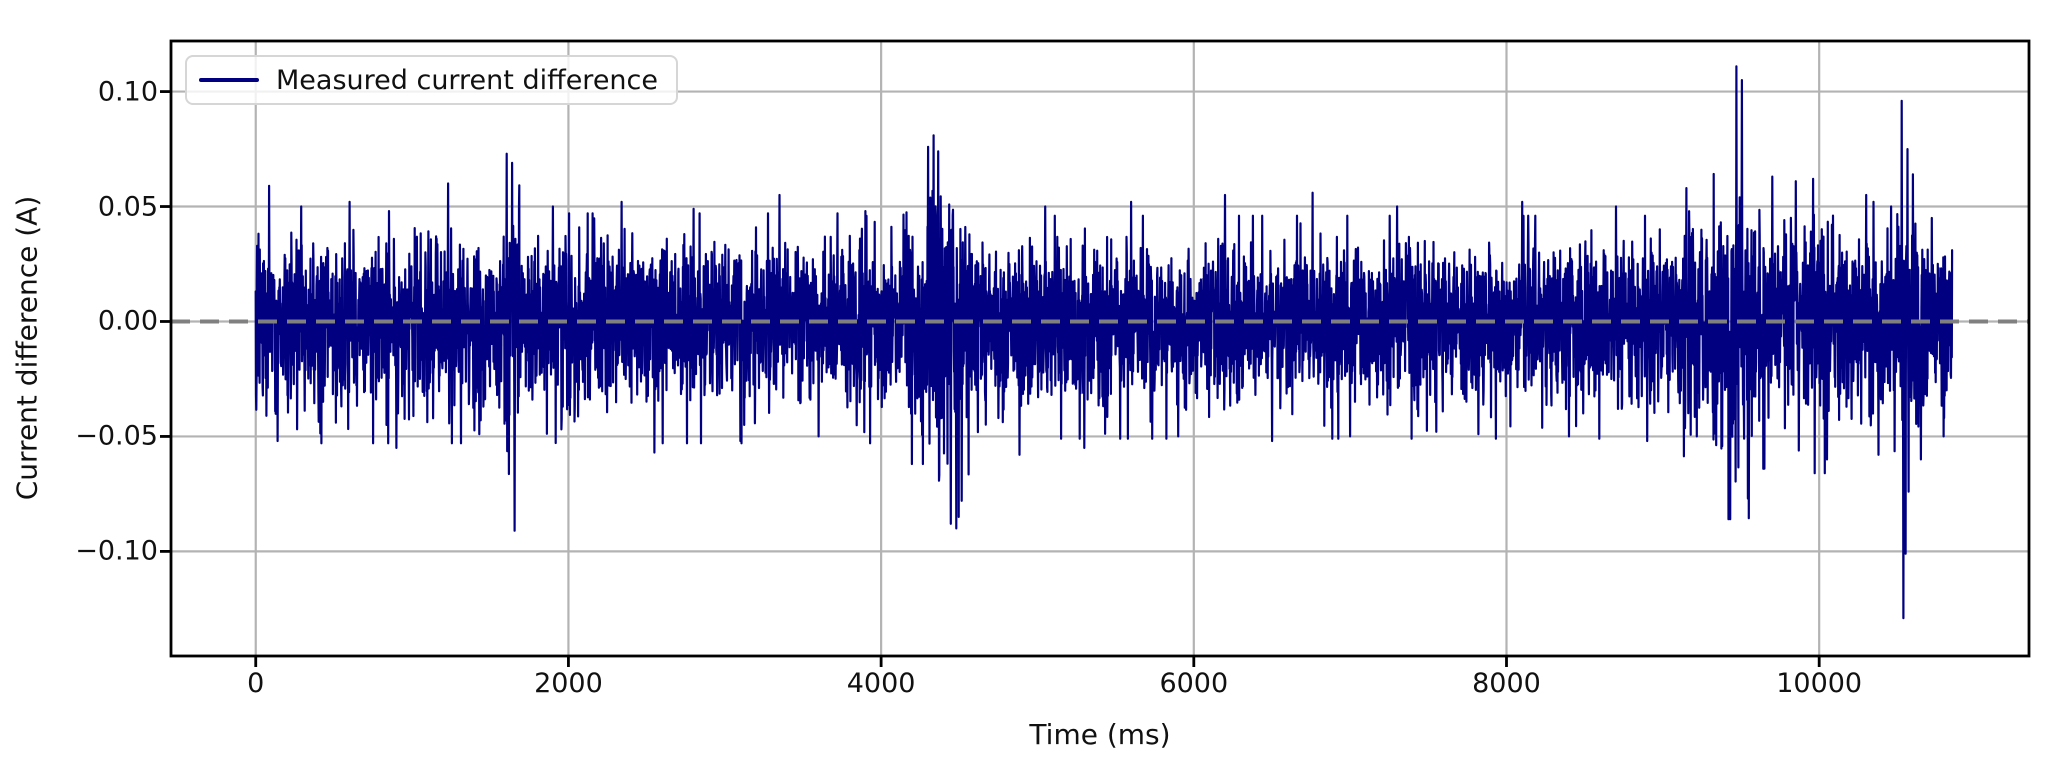 The height and width of the screenshot is (764, 2060). Describe the element at coordinates (116, 436) in the screenshot. I see `y-tick-label: −0.05` at that location.